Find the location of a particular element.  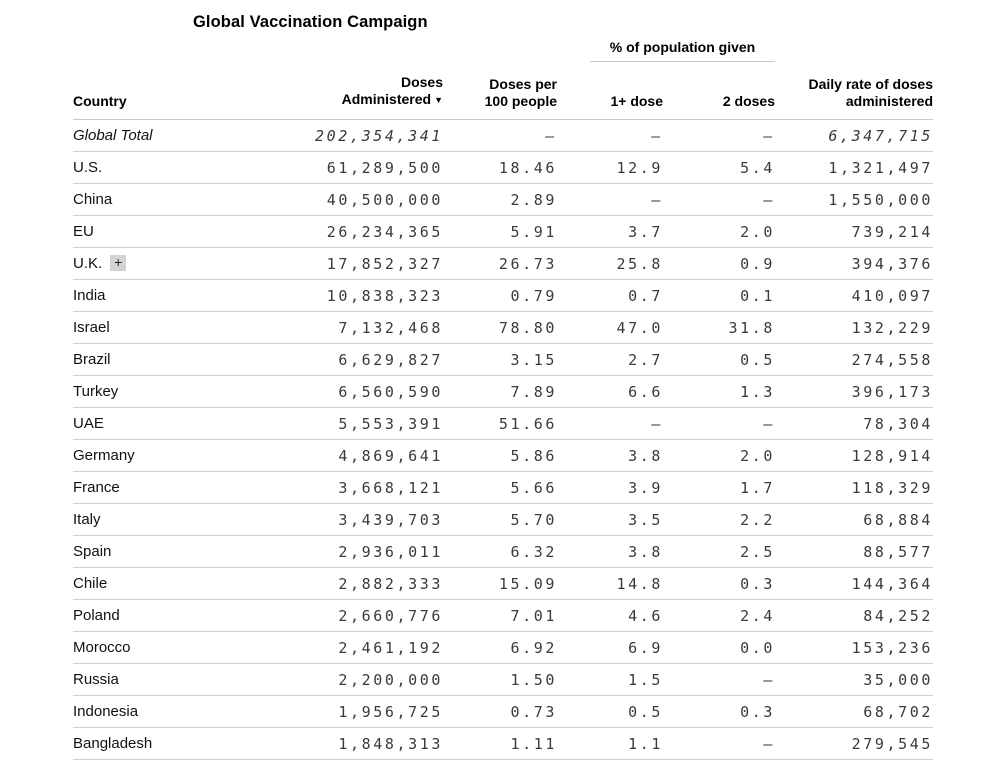

doses-administered-cell: 6,629,827 is located at coordinates (353, 359).